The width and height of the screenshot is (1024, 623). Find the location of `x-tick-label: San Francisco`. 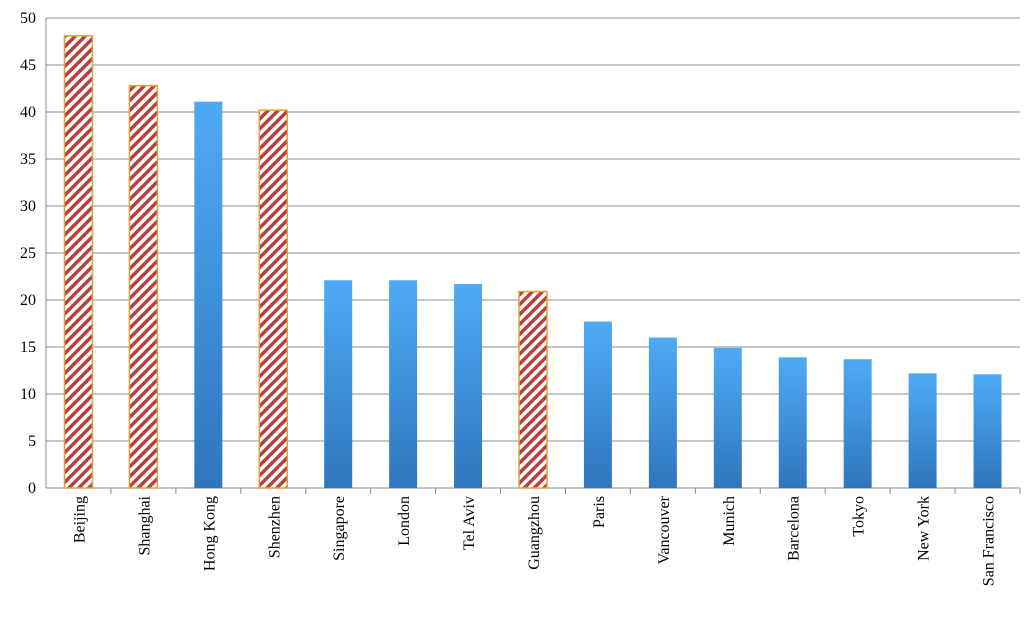

x-tick-label: San Francisco is located at coordinates (989, 541).